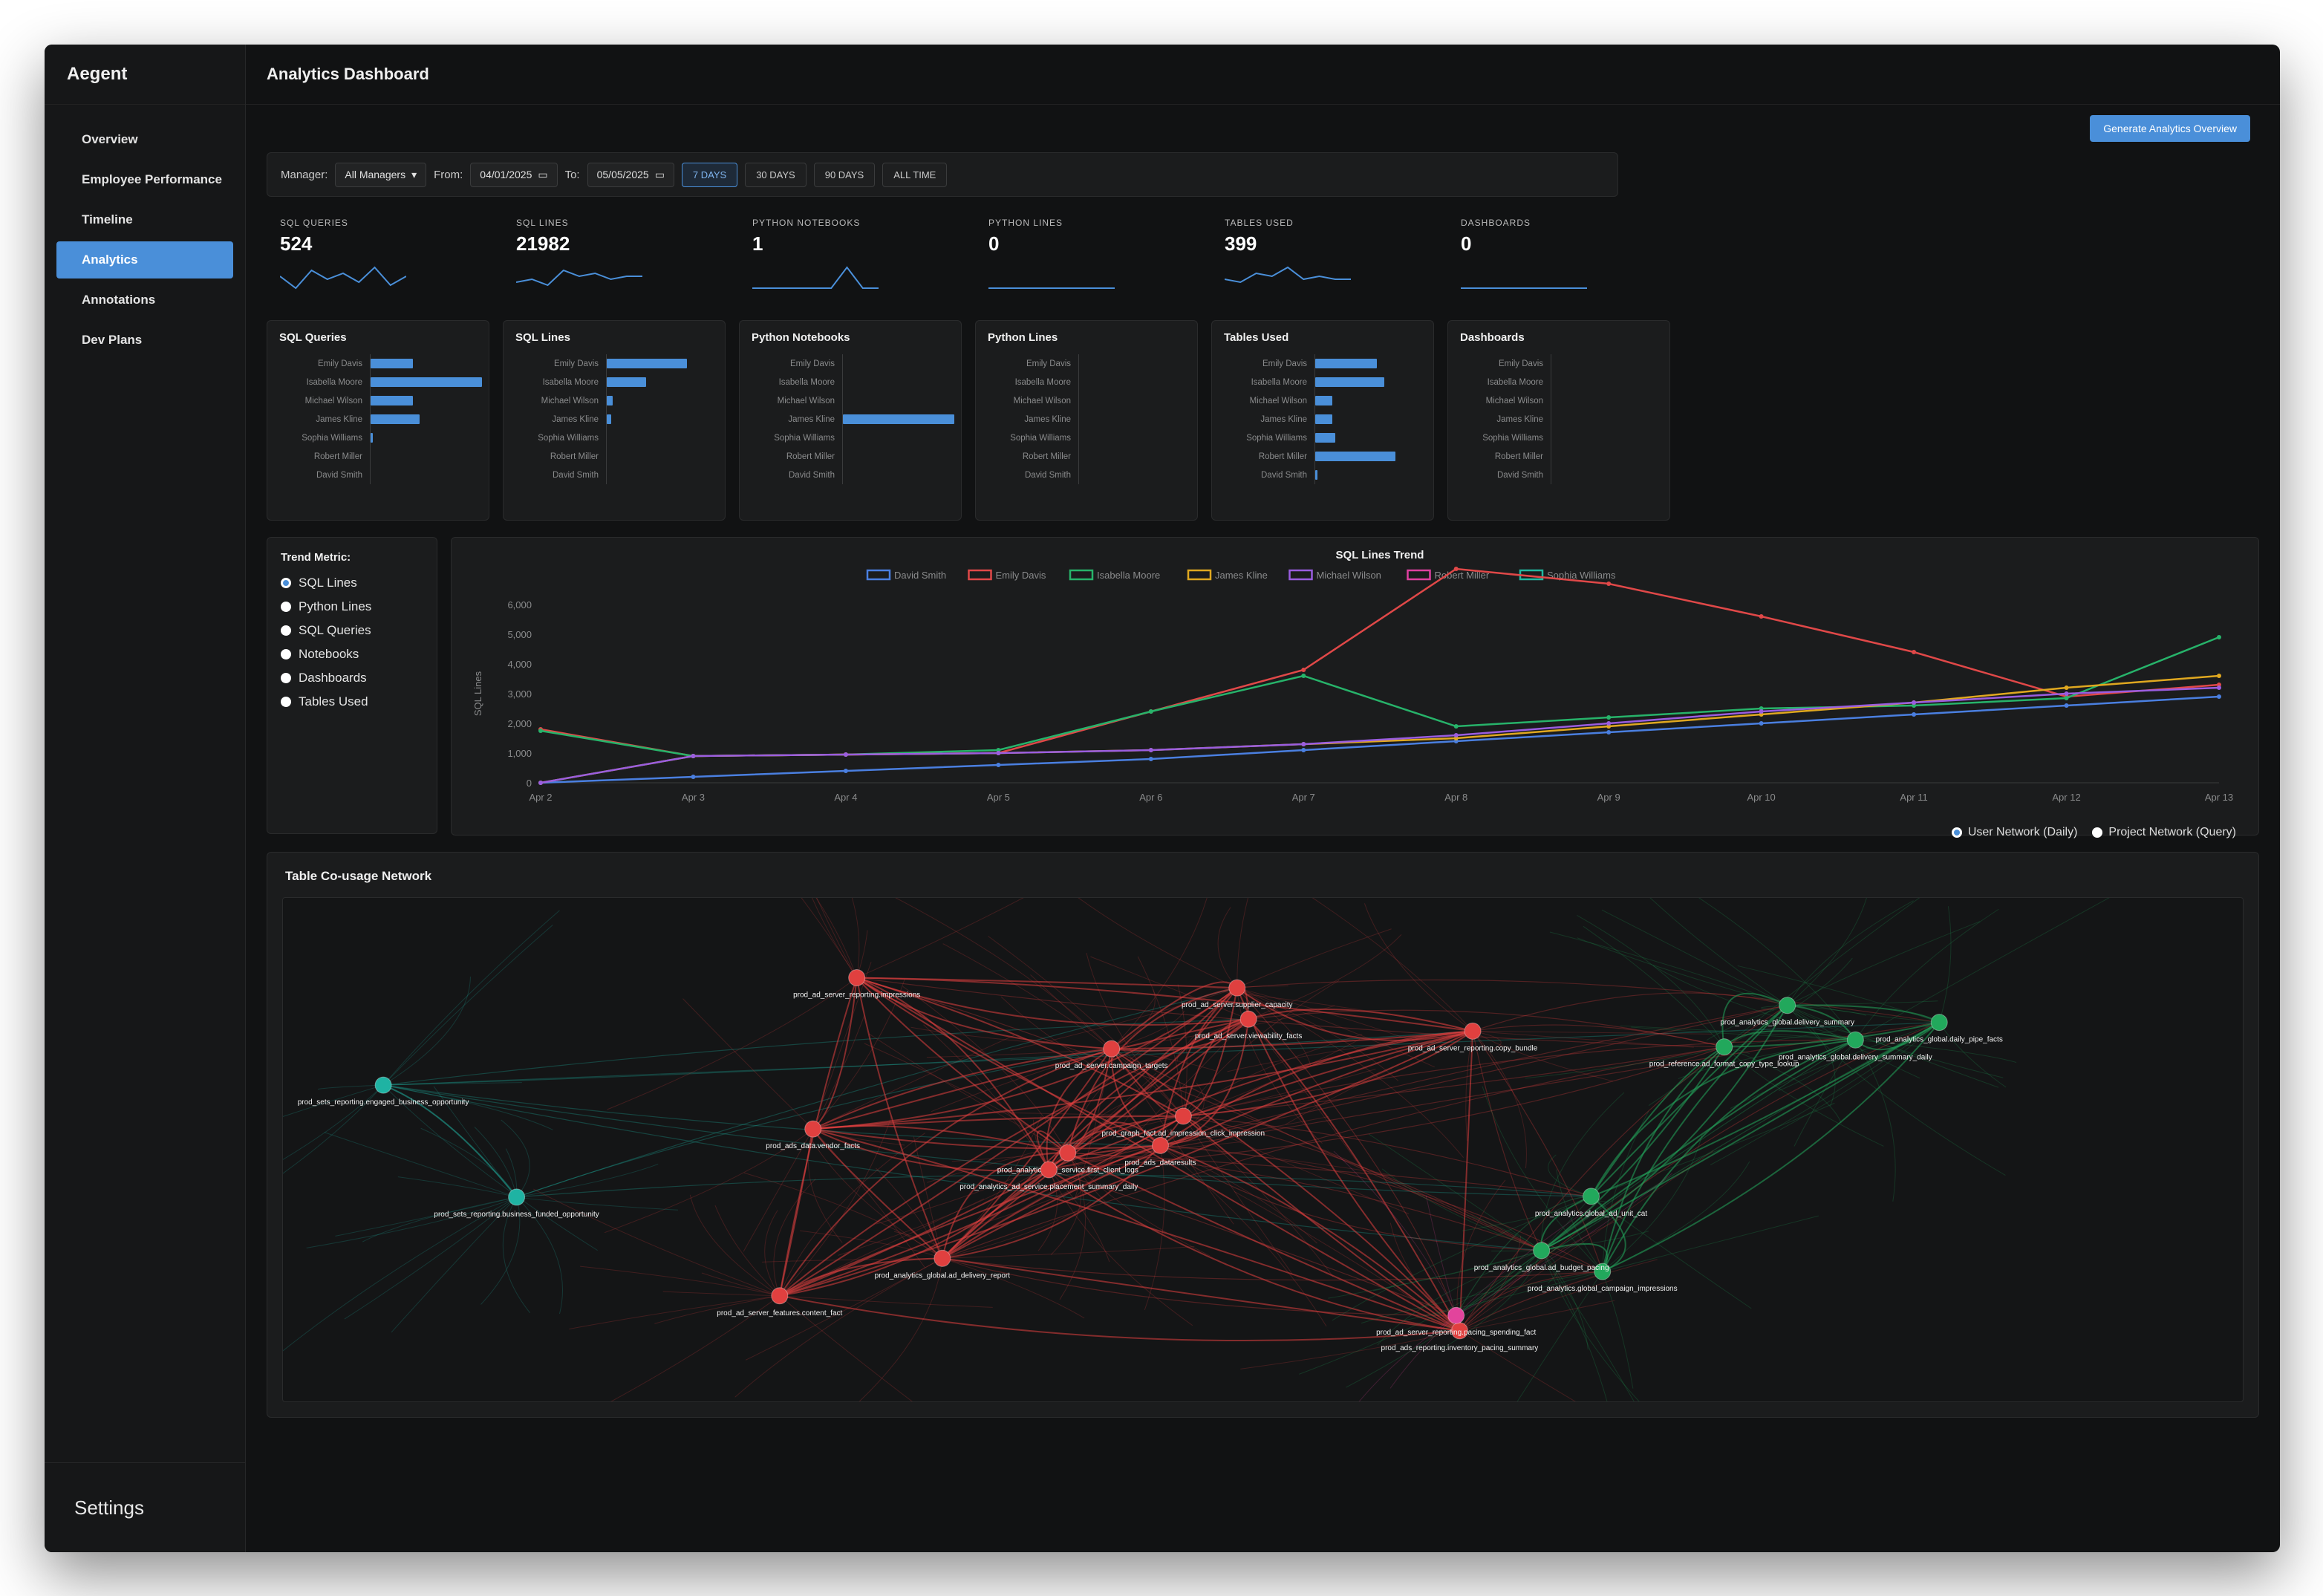 Image resolution: width=2323 pixels, height=1596 pixels. Describe the element at coordinates (352, 583) in the screenshot. I see `trend-option-sql-lines: SQL Lines` at that location.